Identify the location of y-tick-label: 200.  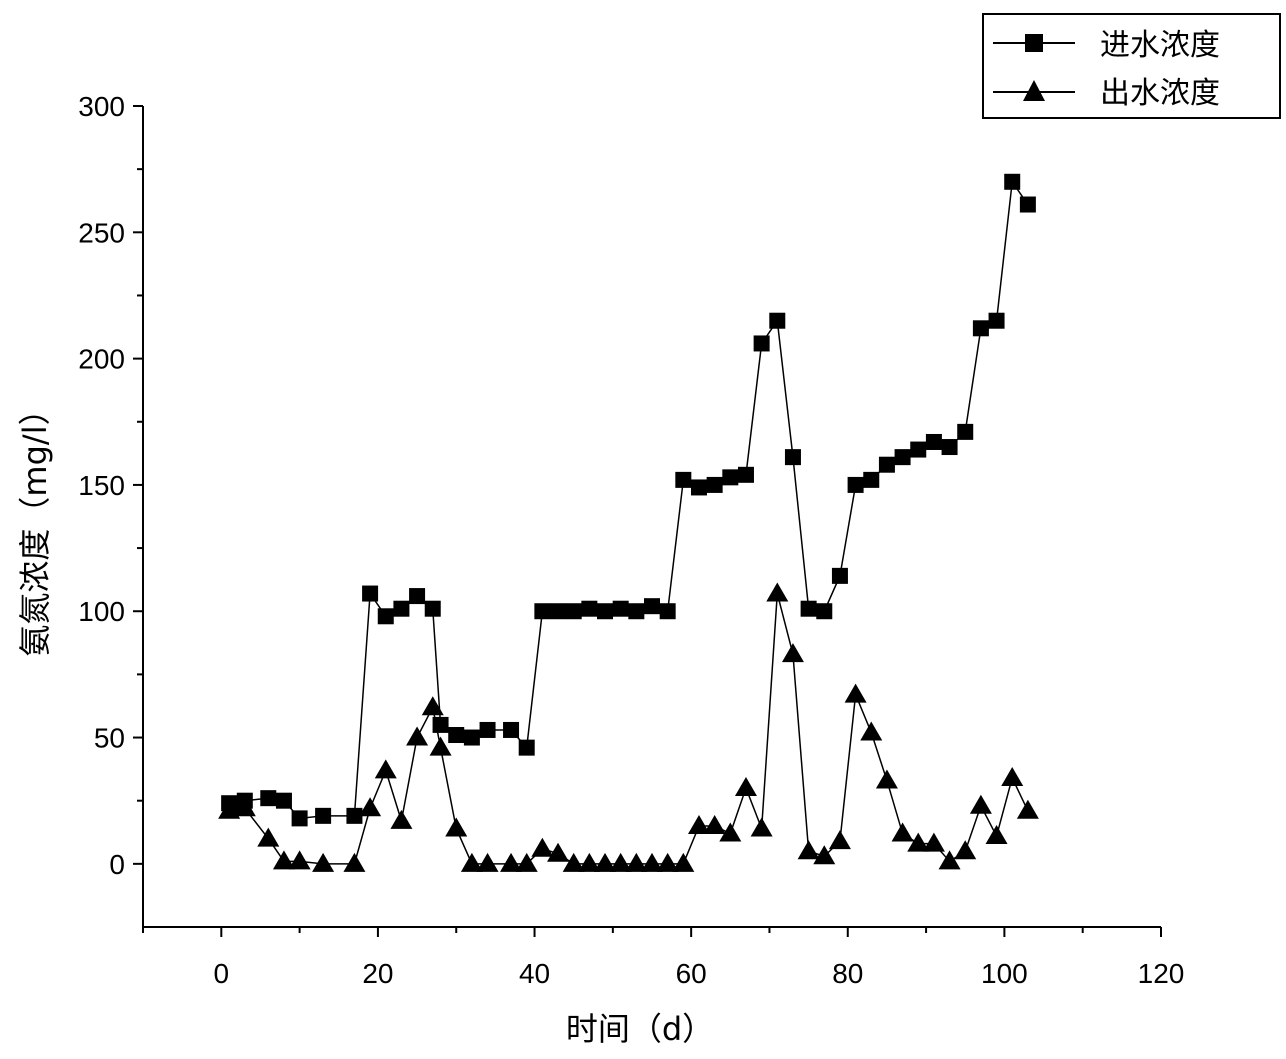
(101, 359).